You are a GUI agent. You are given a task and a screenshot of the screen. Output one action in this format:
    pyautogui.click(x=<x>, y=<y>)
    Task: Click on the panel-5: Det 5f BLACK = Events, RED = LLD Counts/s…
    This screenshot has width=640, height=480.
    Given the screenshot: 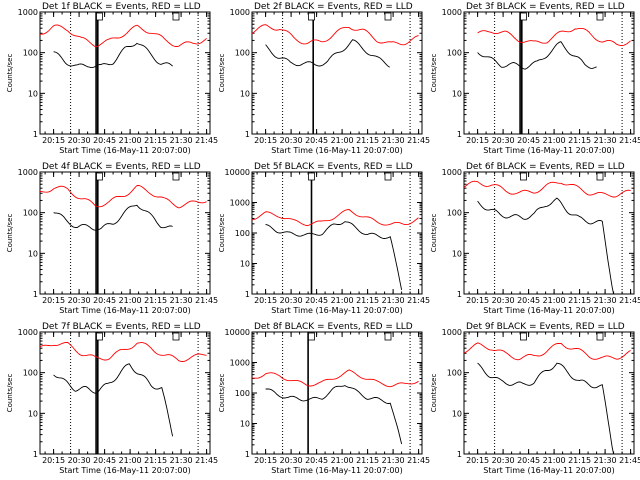 What is the action you would take?
    pyautogui.click(x=324, y=238)
    